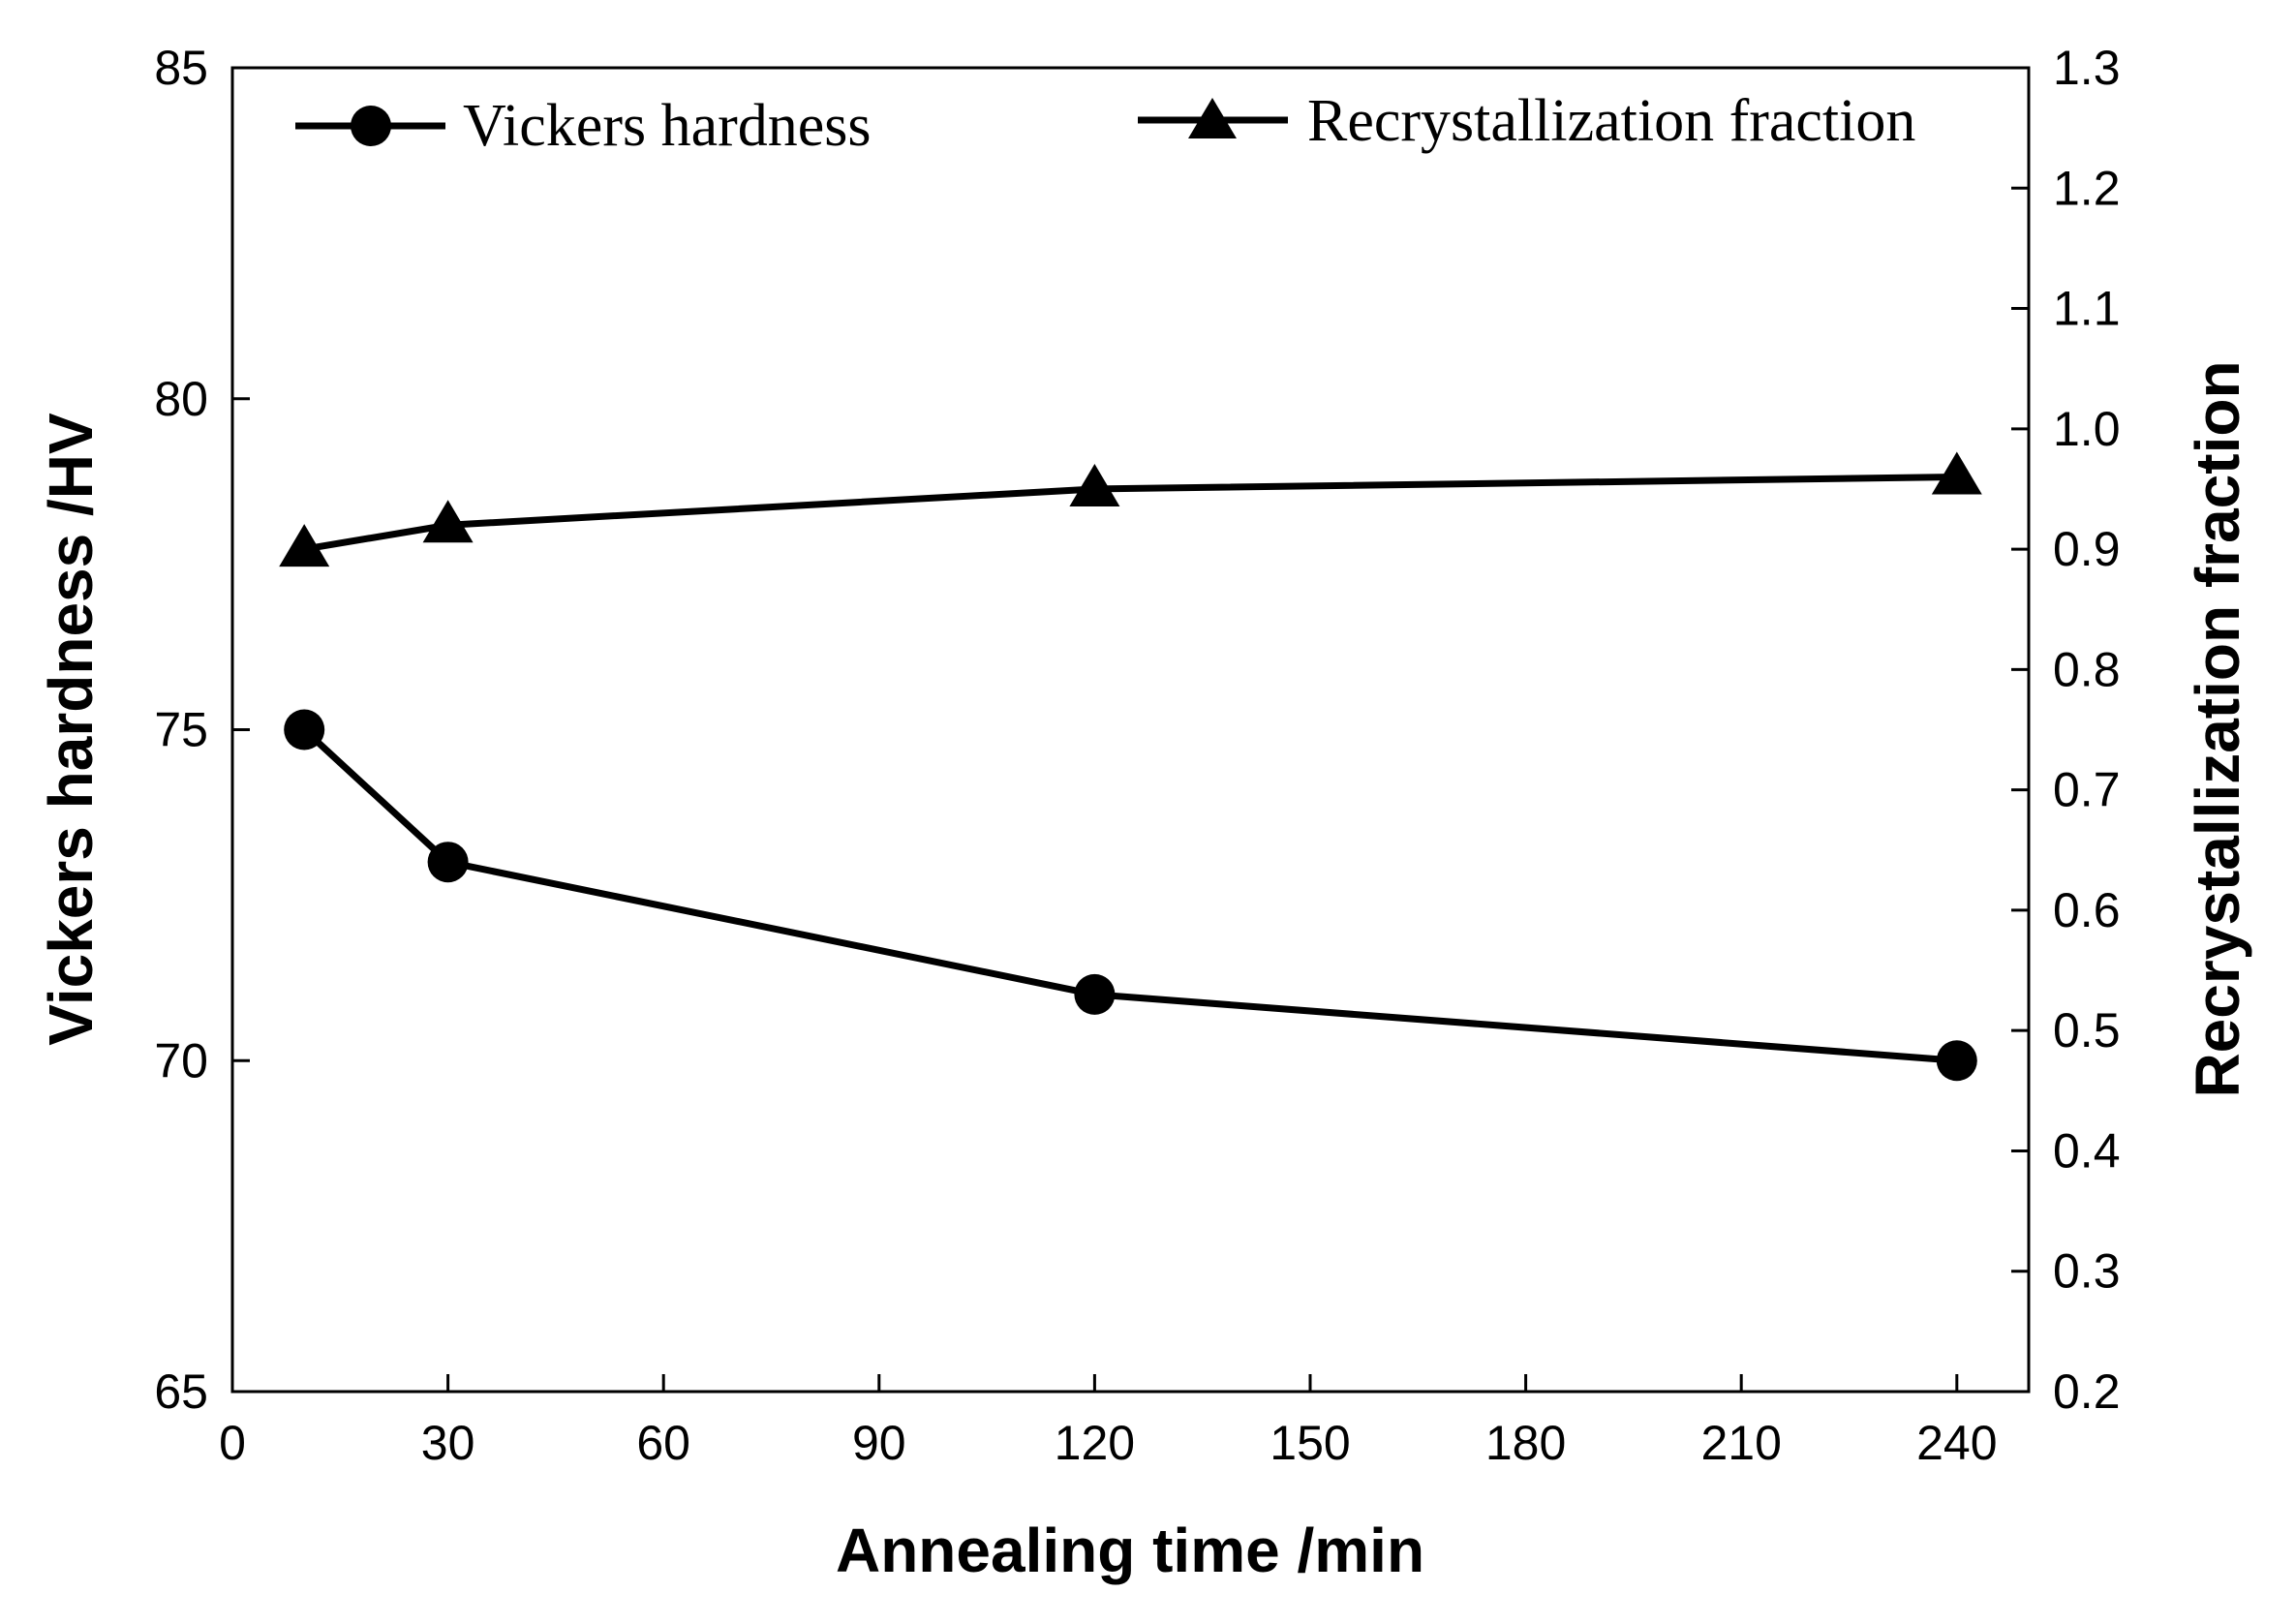  What do you see at coordinates (668, 126) in the screenshot?
I see `legend-label-hardness: Vickers hardness` at bounding box center [668, 126].